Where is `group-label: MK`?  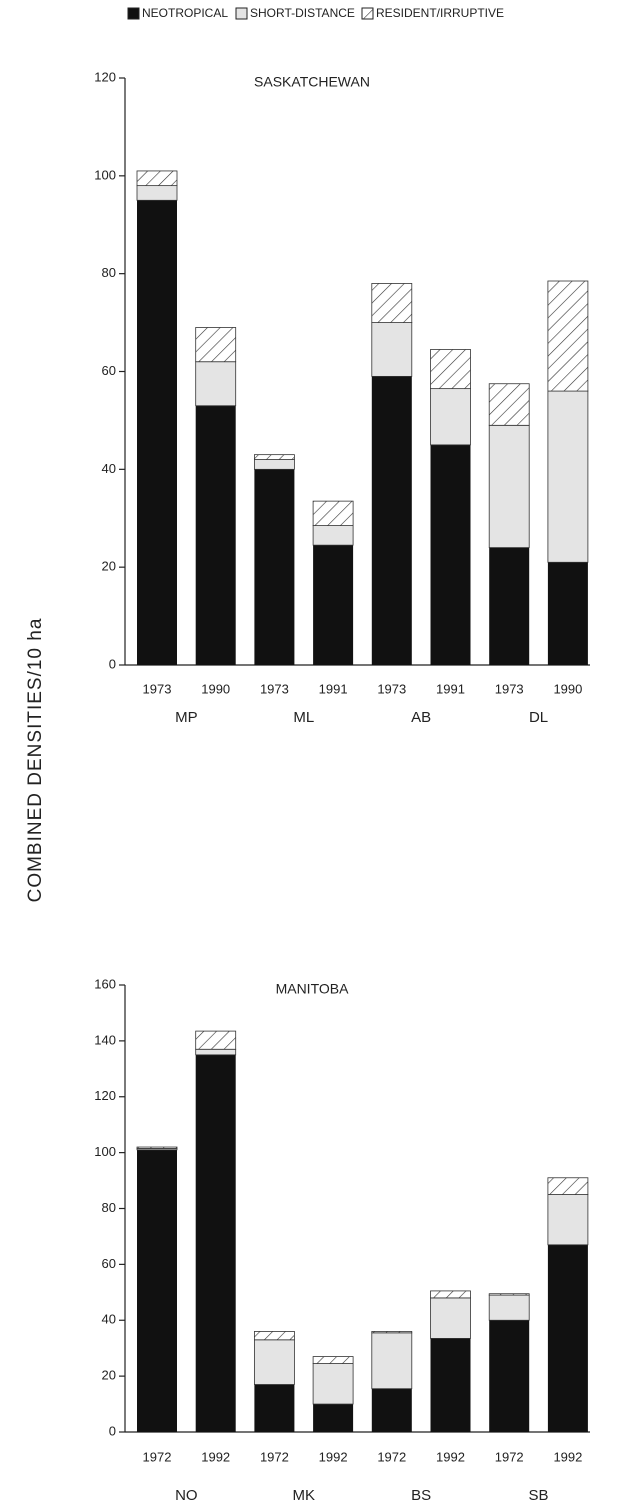
group-label: MK is located at coordinates (304, 1495).